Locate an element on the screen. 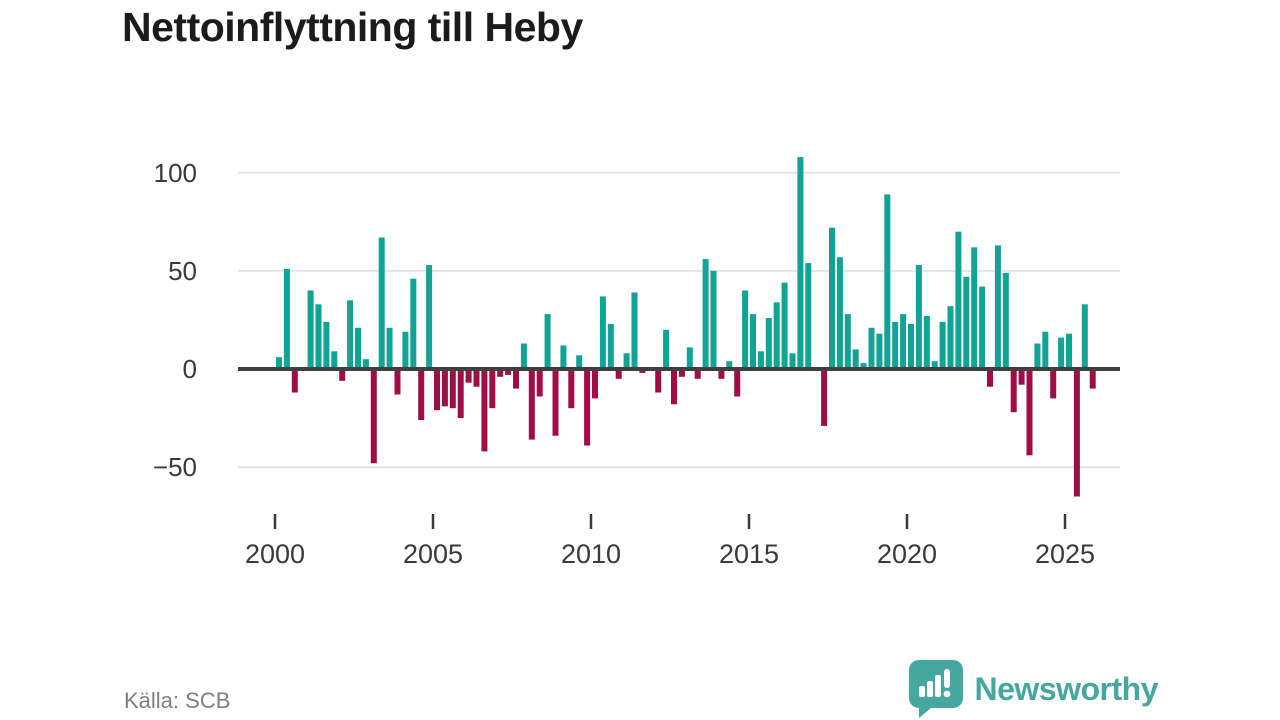  y-axis-tick-label: 50 is located at coordinates (182, 271).